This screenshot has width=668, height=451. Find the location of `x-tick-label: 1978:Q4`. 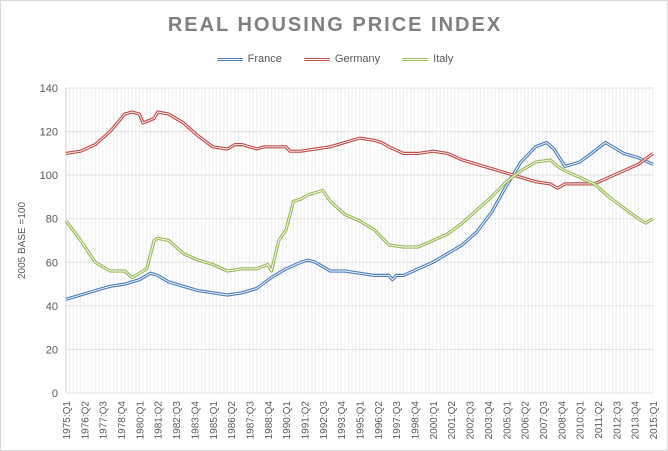

x-tick-label: 1978:Q4 is located at coordinates (122, 420).